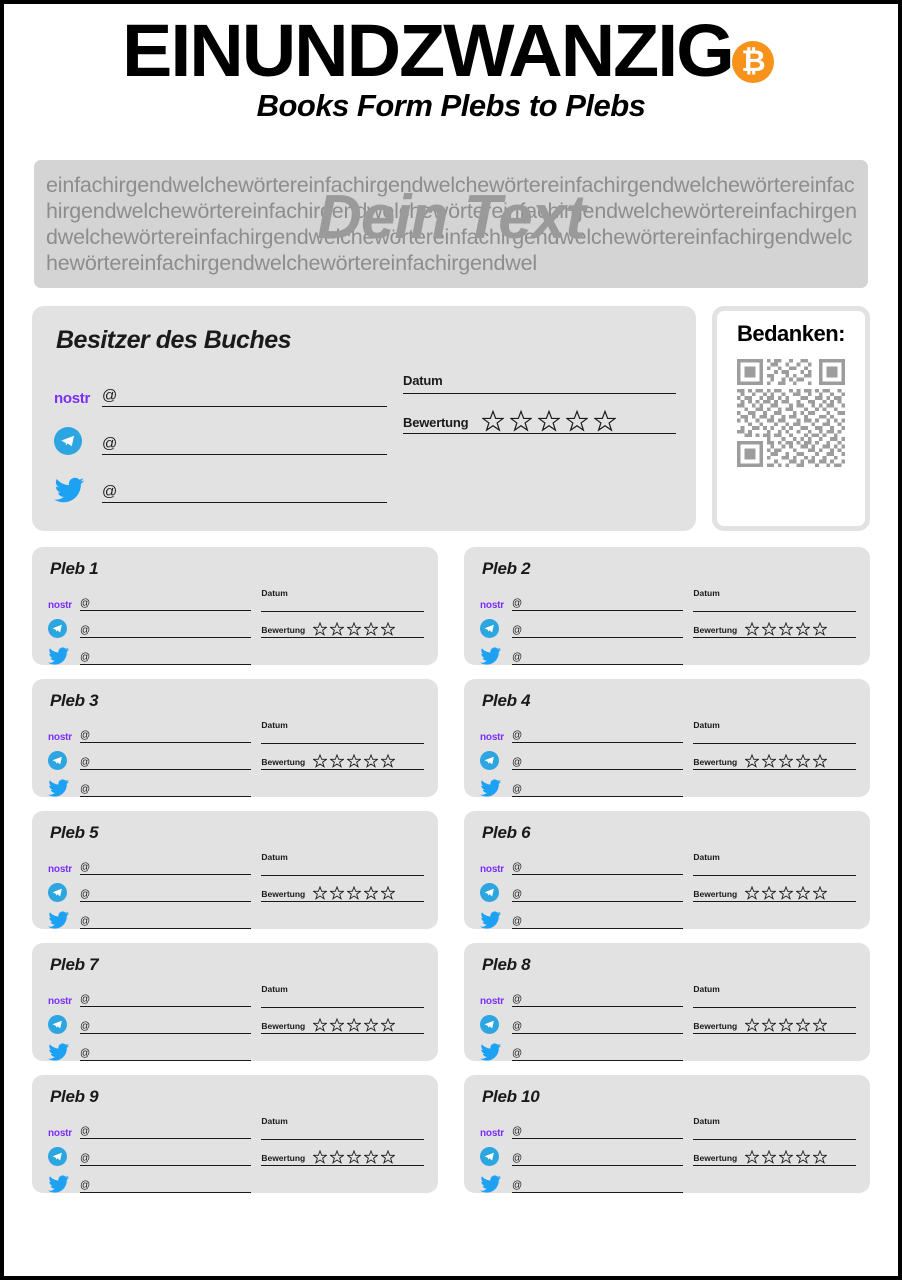 This screenshot has height=1280, width=902. I want to click on owner-rating-stars, so click(579, 421).